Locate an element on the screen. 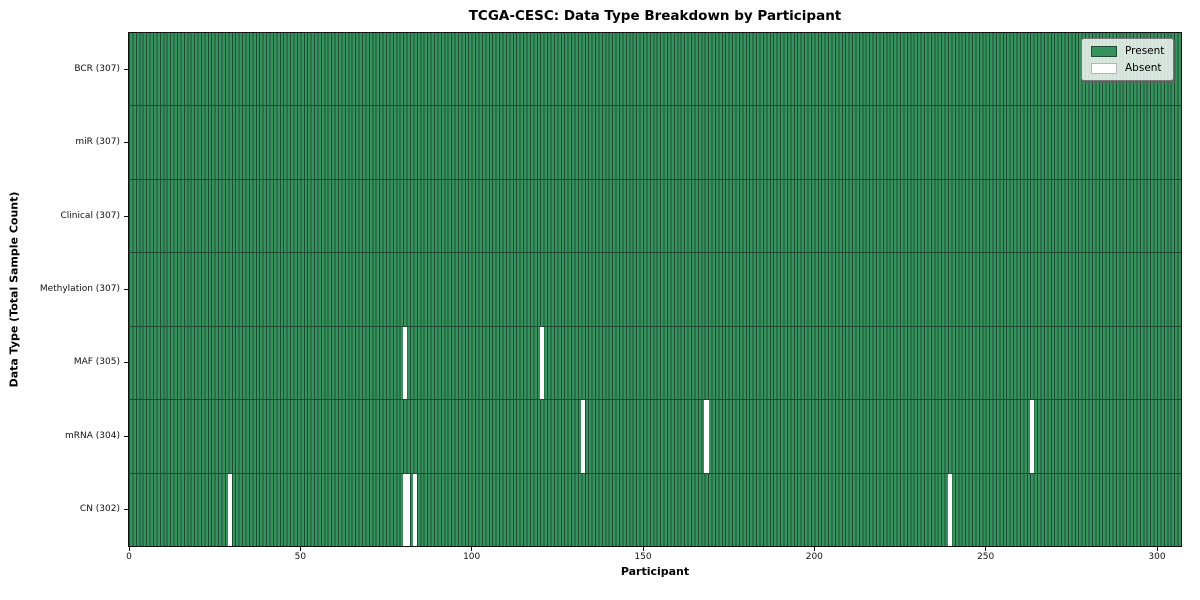  y-tick-label-mrna: mRNA (304) is located at coordinates (92, 435).